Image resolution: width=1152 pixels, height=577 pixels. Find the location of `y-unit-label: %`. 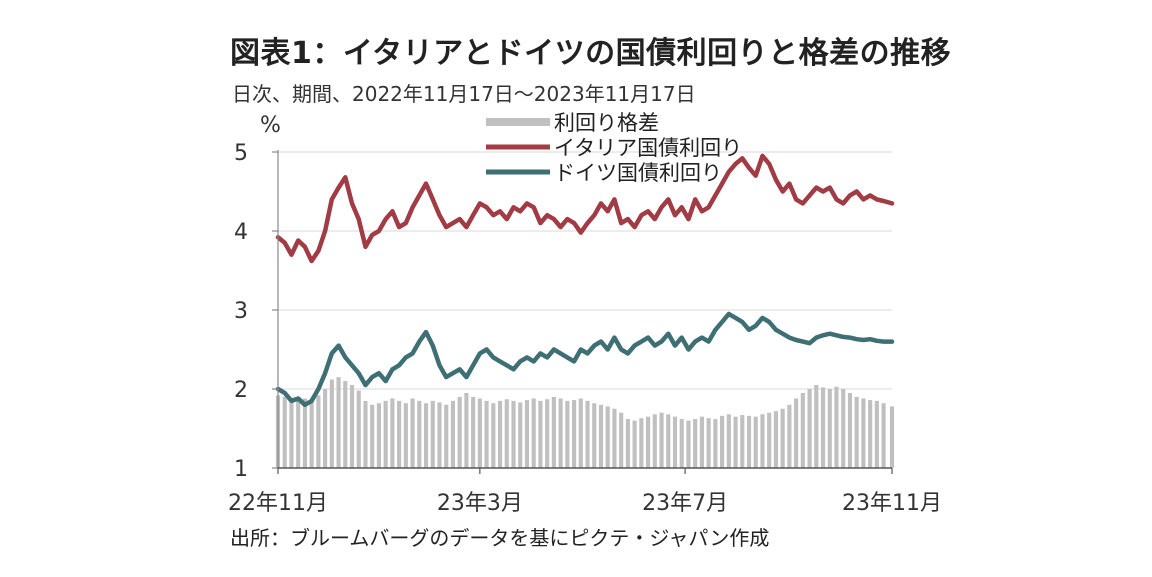

y-unit-label: % is located at coordinates (270, 125).